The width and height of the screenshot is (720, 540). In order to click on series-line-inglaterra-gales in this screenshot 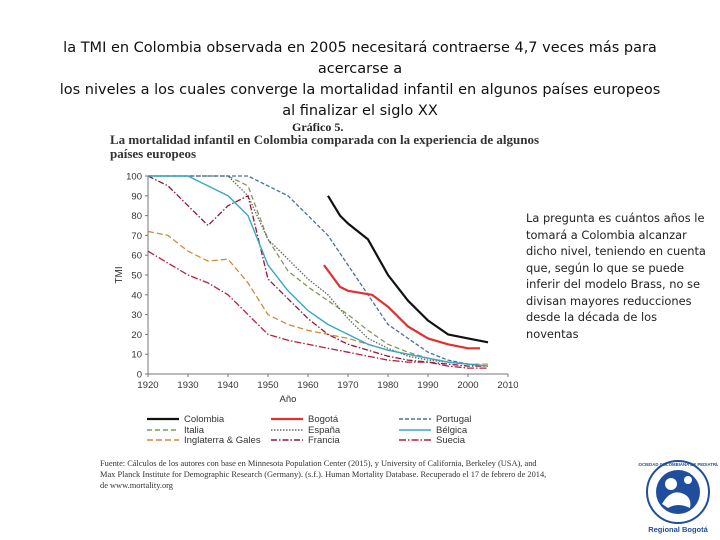, I will do `click(318, 297)`.